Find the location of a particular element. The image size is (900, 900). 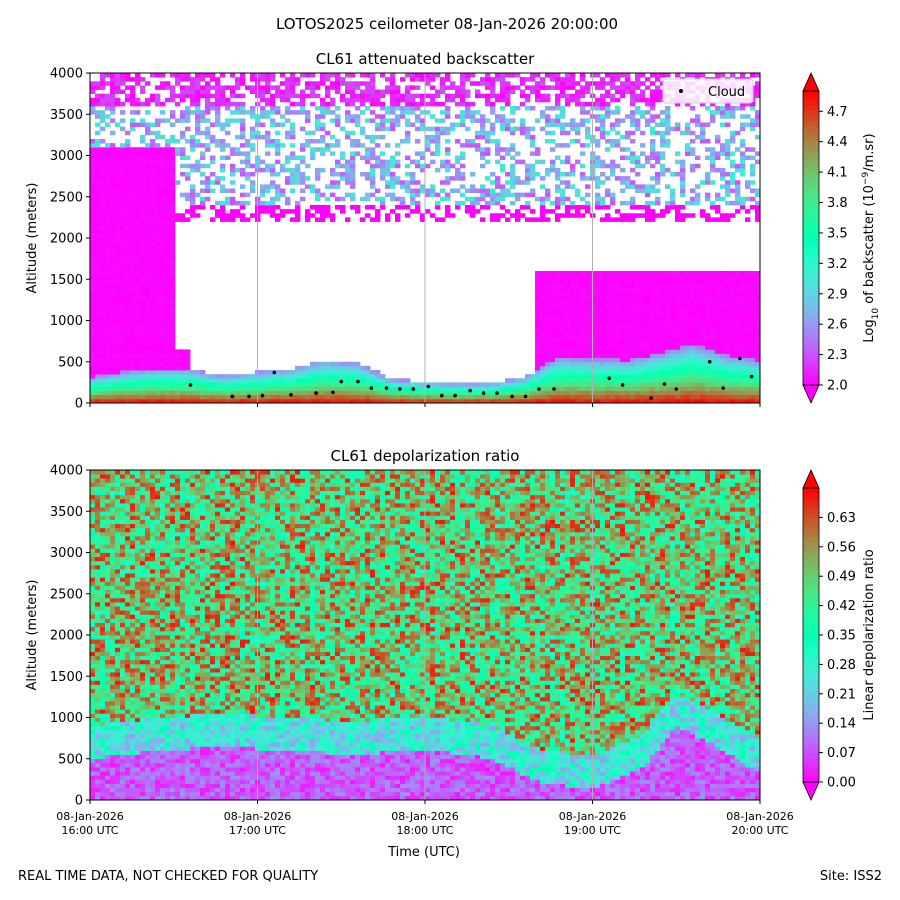

x-tick-label-time: 19:00 UTC is located at coordinates (592, 830).